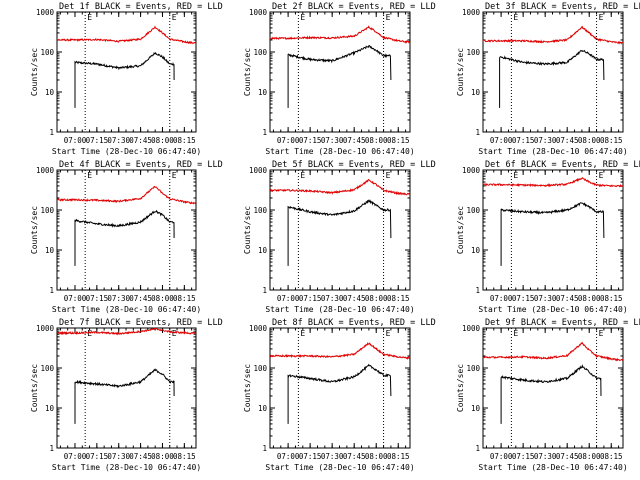 The width and height of the screenshot is (640, 480). What do you see at coordinates (141, 7) in the screenshot?
I see `panel-title: Det 1f BLACK = Events, RED = LLD` at bounding box center [141, 7].